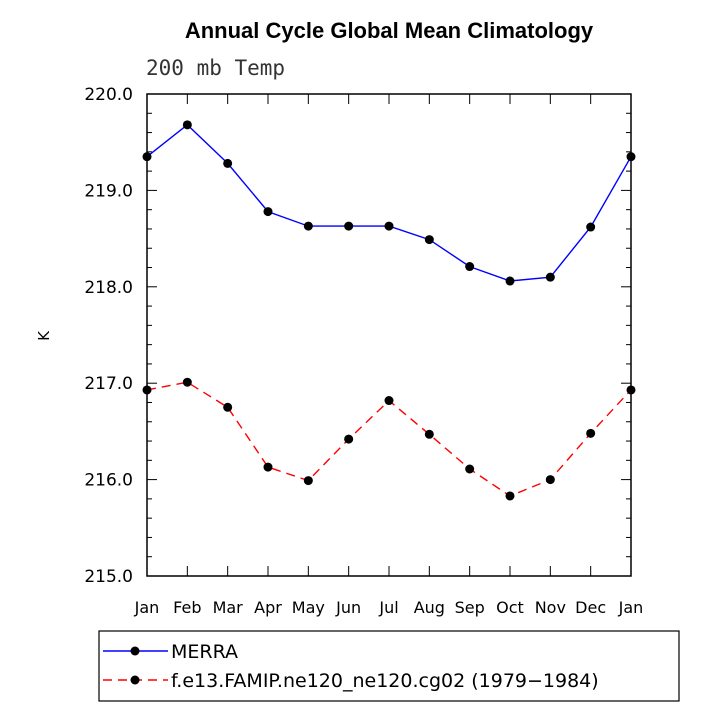  Describe the element at coordinates (204, 652) in the screenshot. I see `legend-label-1: MERRA` at that location.